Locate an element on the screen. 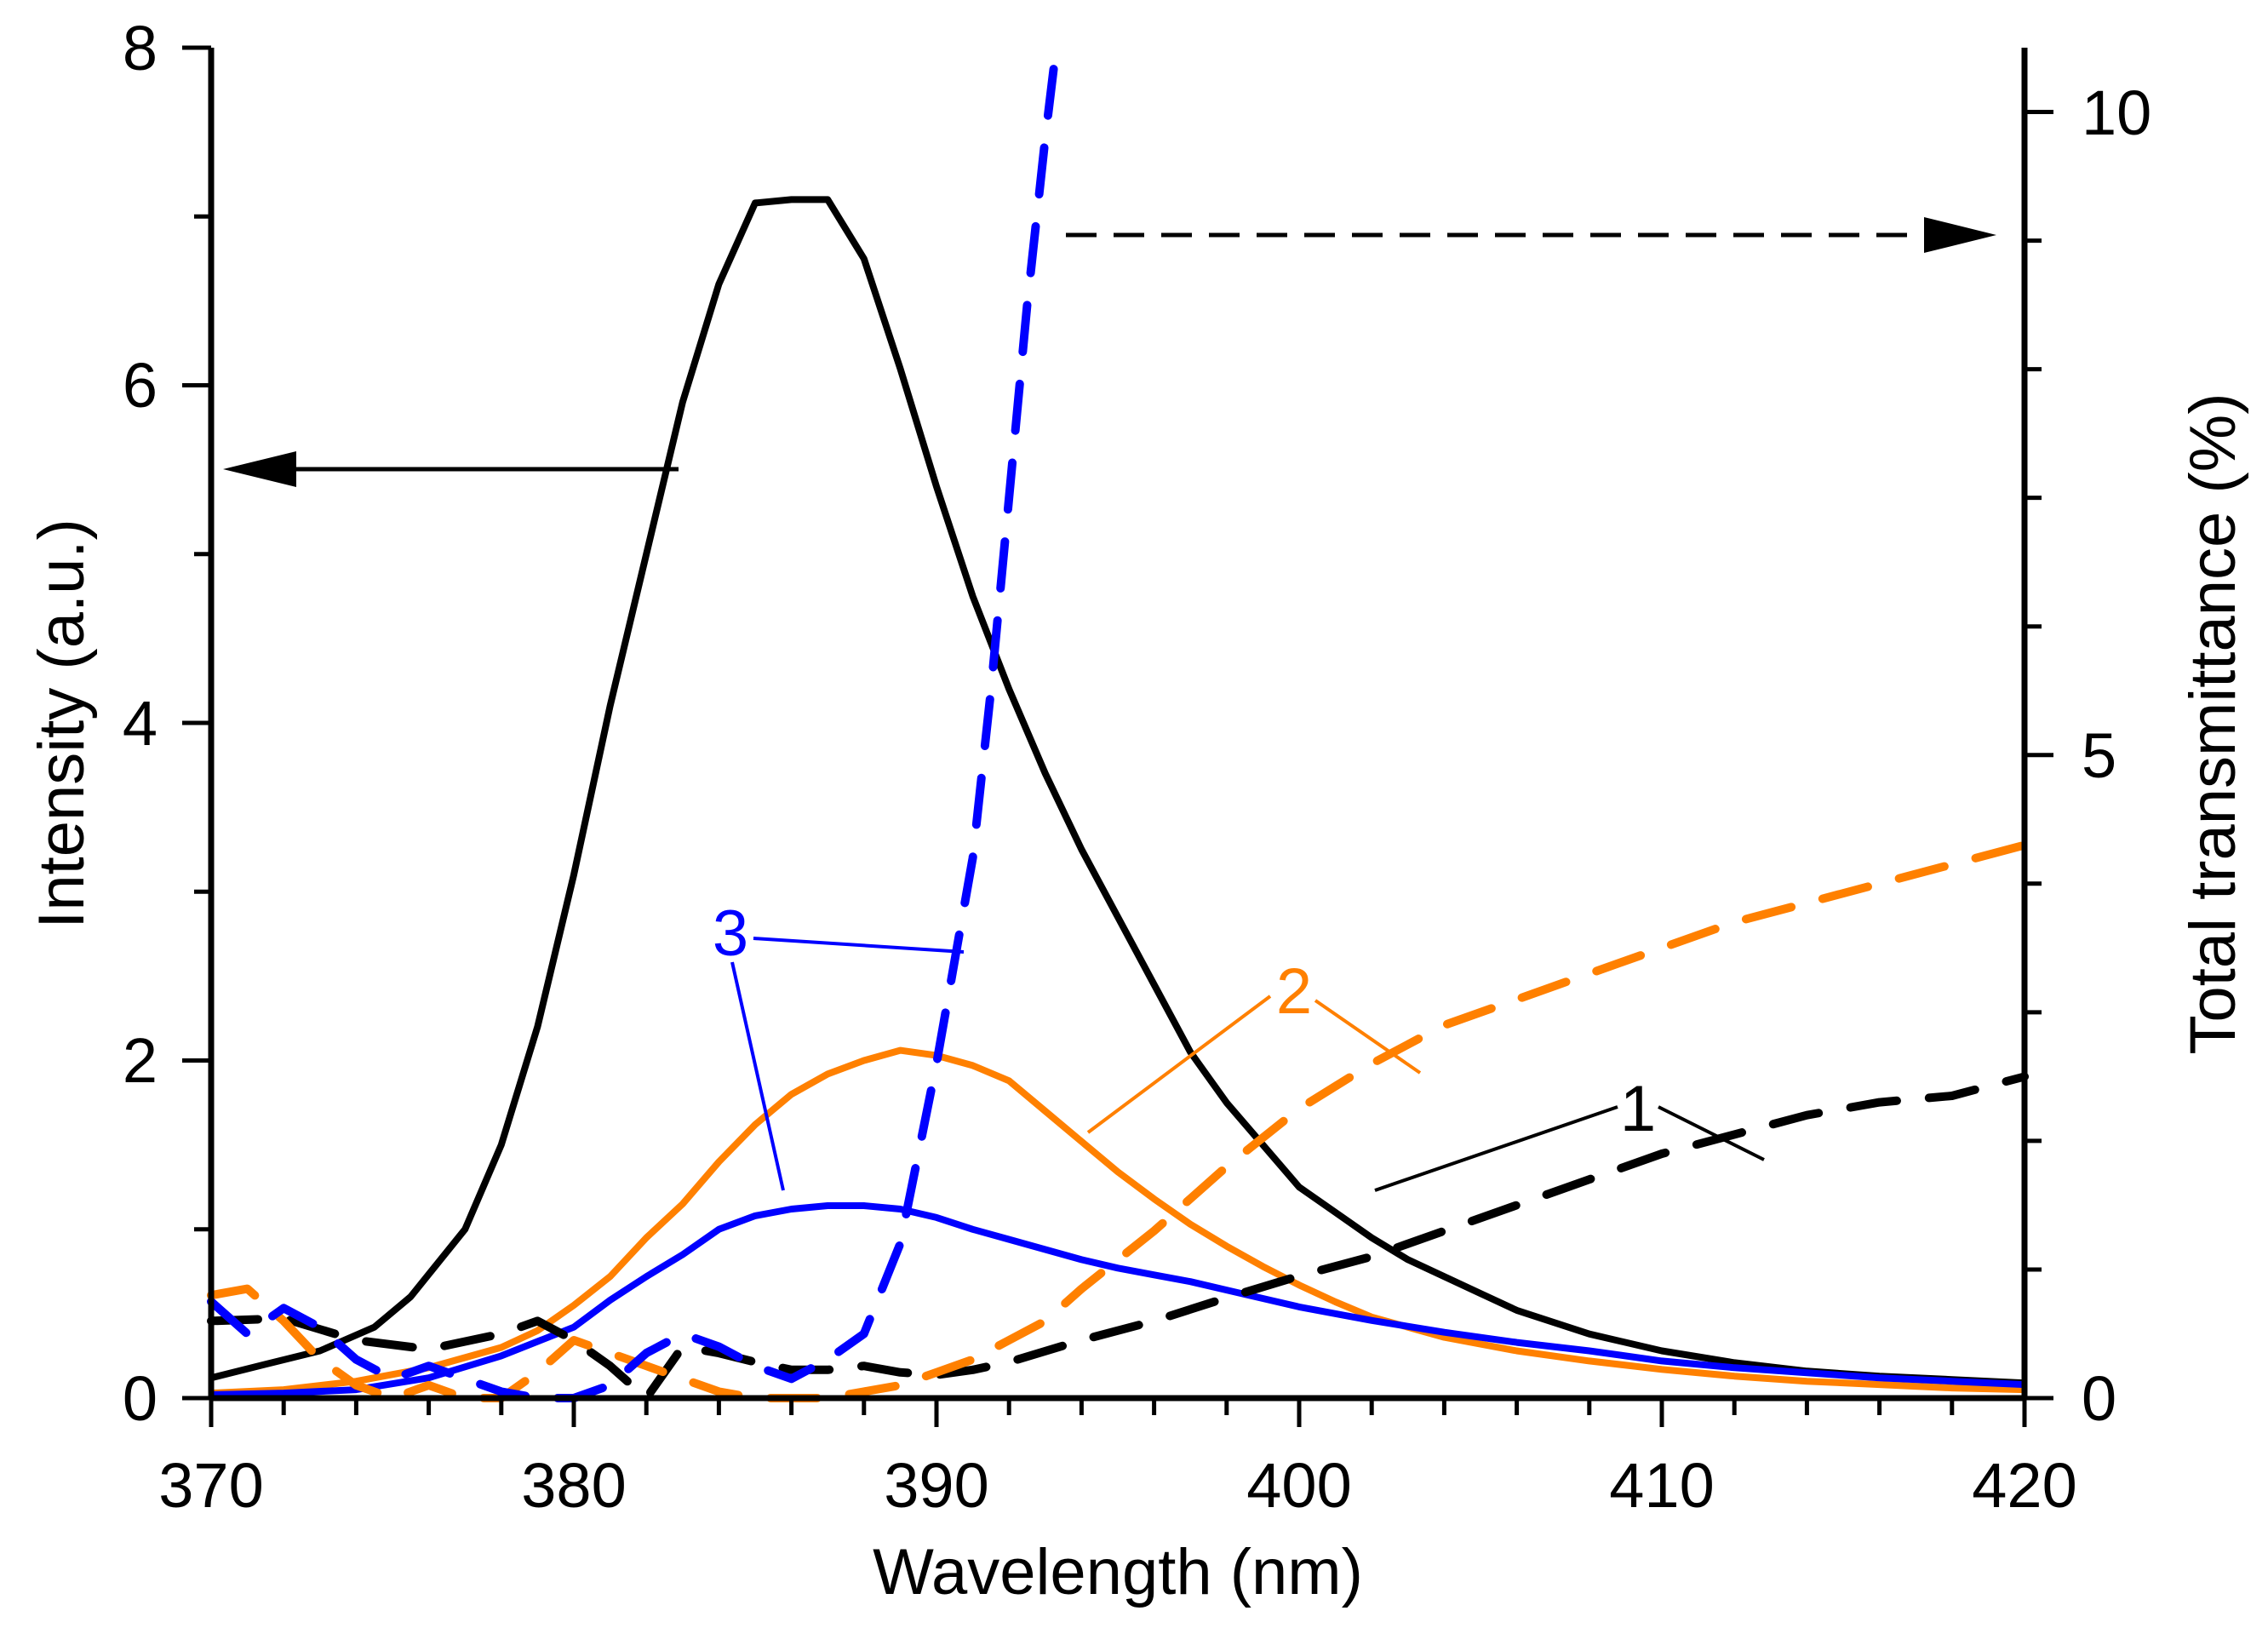 This screenshot has height=1628, width=2268. x-tick-labels: 370 380 390 400 410 420 is located at coordinates (1117, 1485).